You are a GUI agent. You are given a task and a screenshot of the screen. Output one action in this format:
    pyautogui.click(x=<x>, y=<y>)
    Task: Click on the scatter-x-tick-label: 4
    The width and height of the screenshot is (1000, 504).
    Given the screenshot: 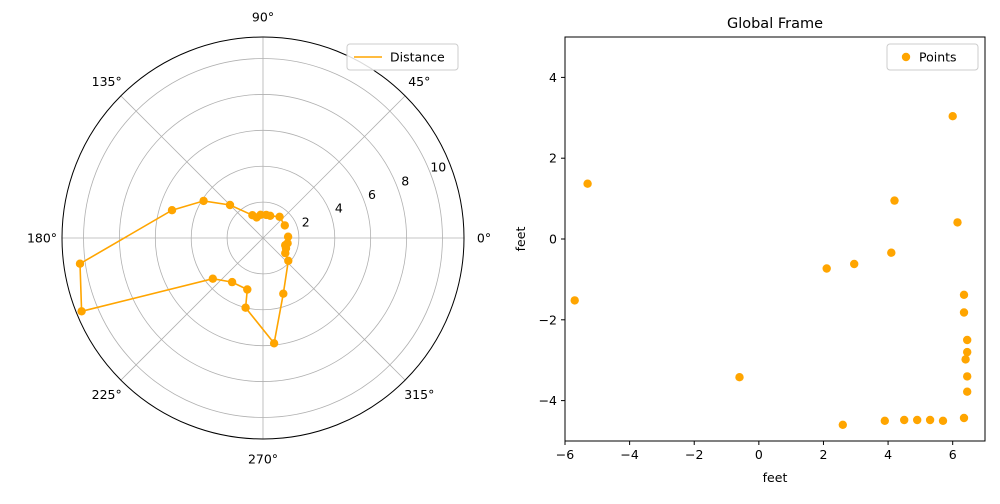 What is the action you would take?
    pyautogui.click(x=888, y=454)
    